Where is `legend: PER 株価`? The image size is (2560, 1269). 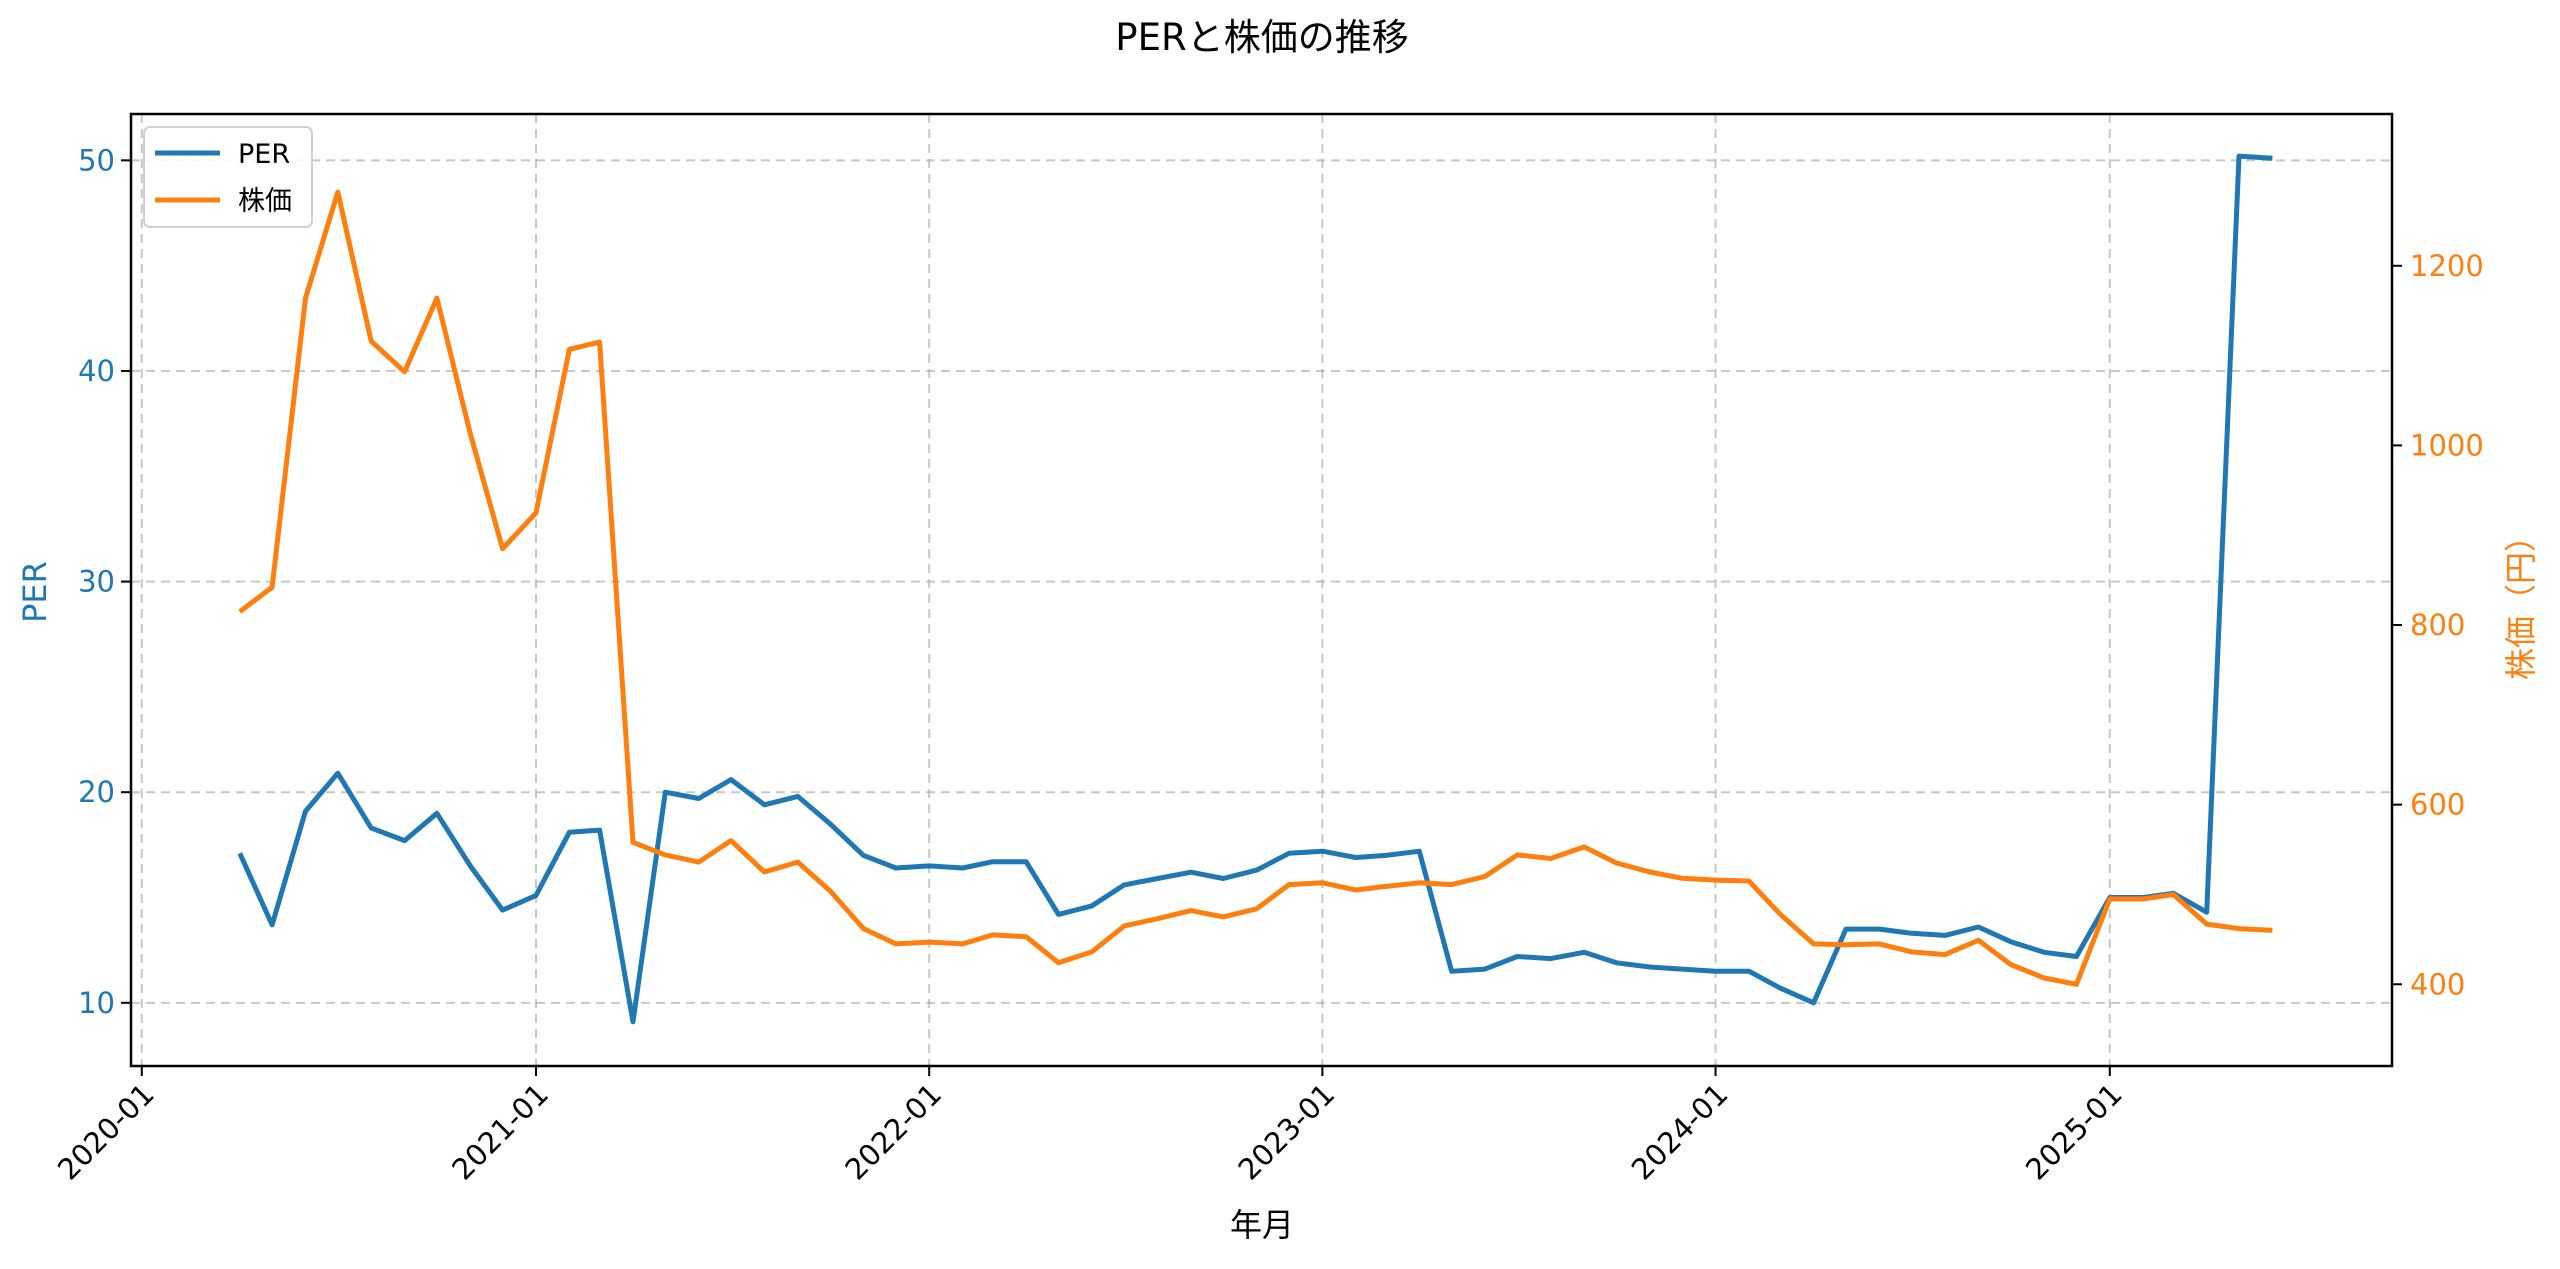
legend: PER 株価 is located at coordinates (228, 177).